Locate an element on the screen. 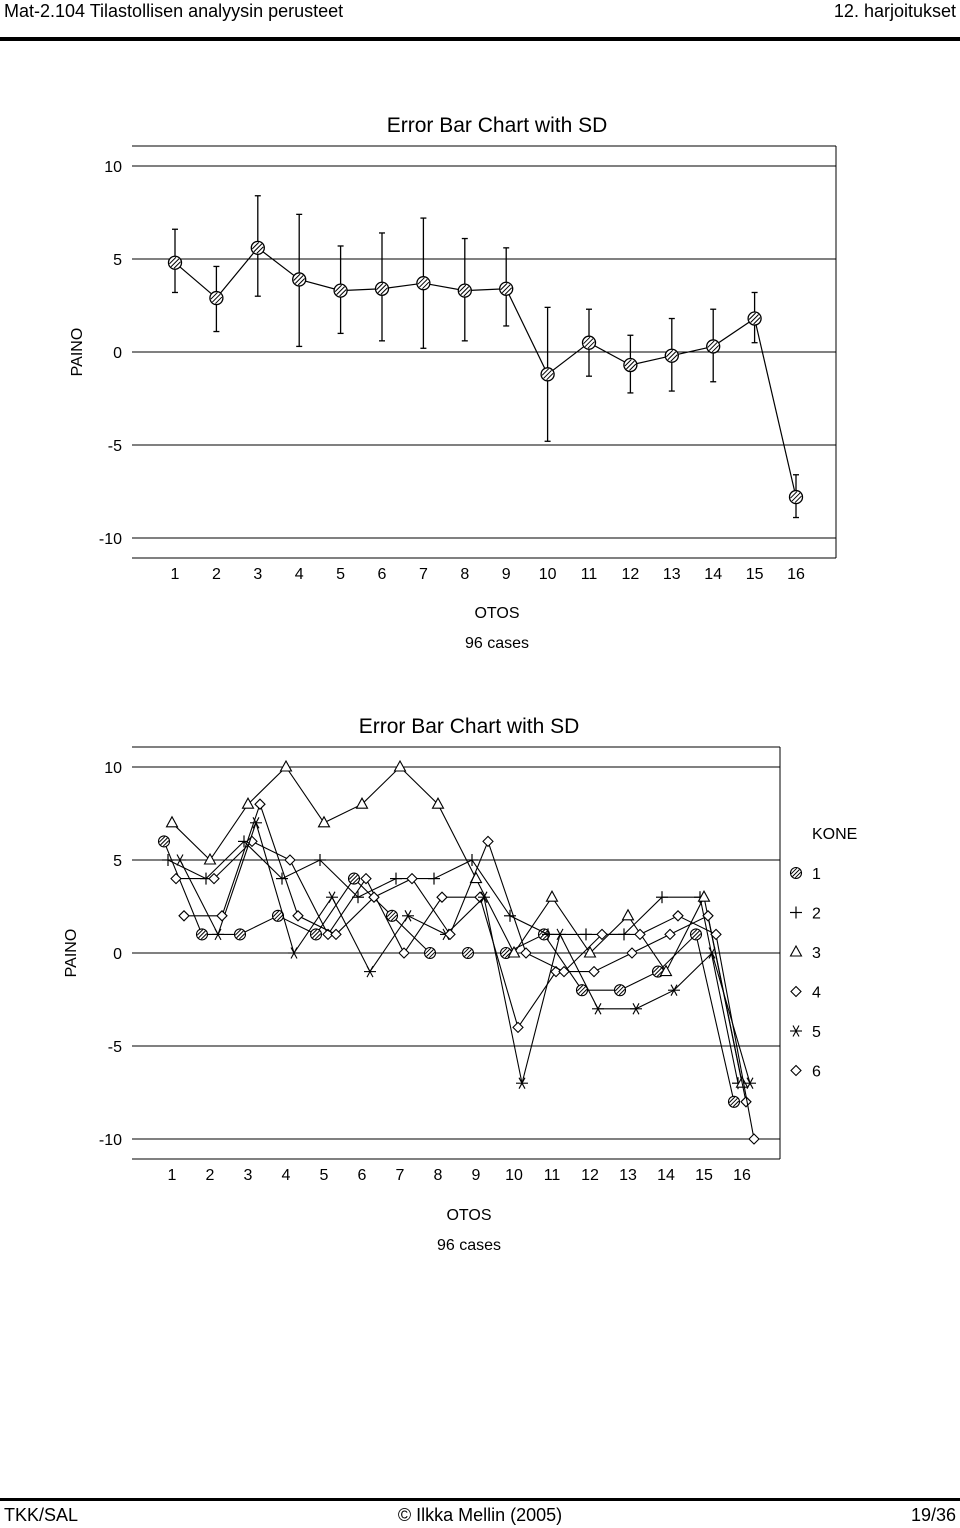 The height and width of the screenshot is (1528, 960). legend-label-5: 5 is located at coordinates (816, 1032).